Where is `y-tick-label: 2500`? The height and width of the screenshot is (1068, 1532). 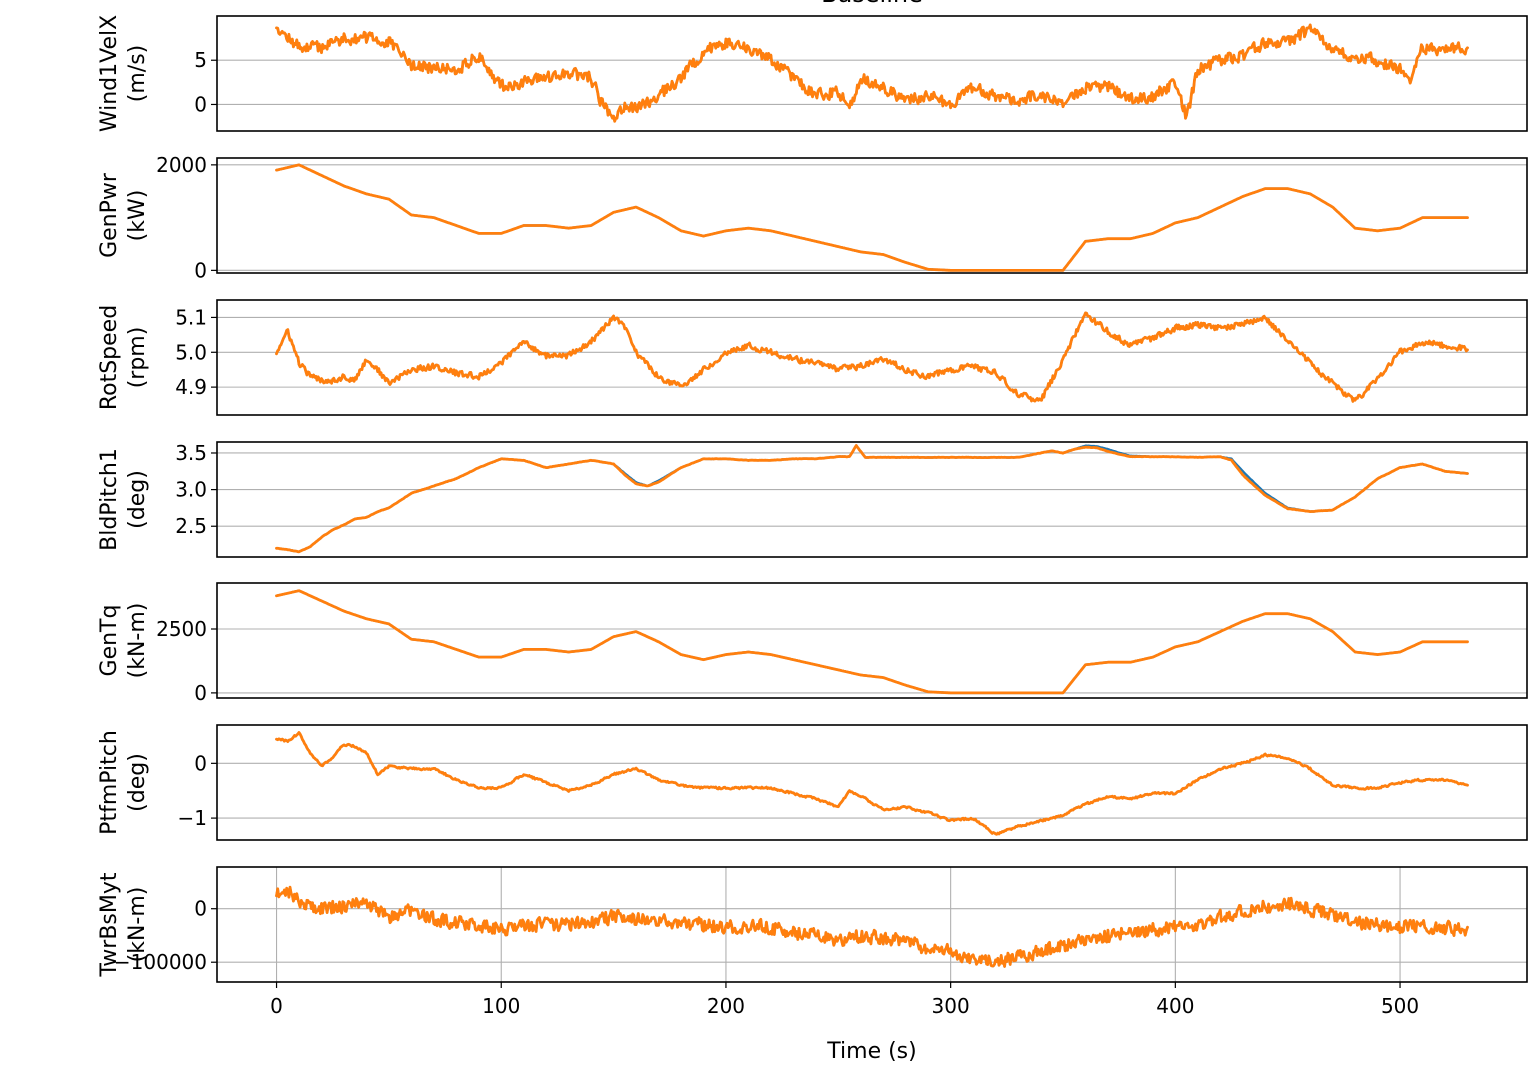 y-tick-label: 2500 is located at coordinates (181, 629).